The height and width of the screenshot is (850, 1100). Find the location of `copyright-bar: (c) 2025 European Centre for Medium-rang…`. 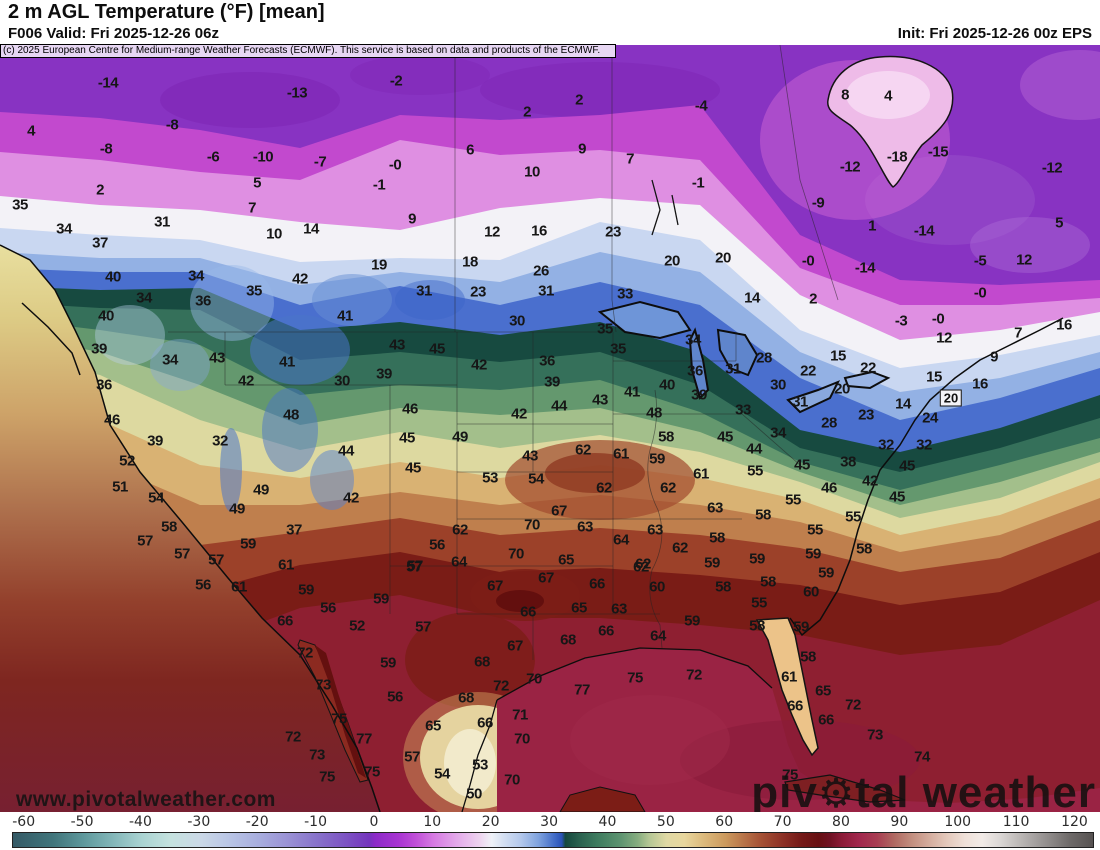

copyright-bar: (c) 2025 European Centre for Medium-rang… is located at coordinates (308, 51).